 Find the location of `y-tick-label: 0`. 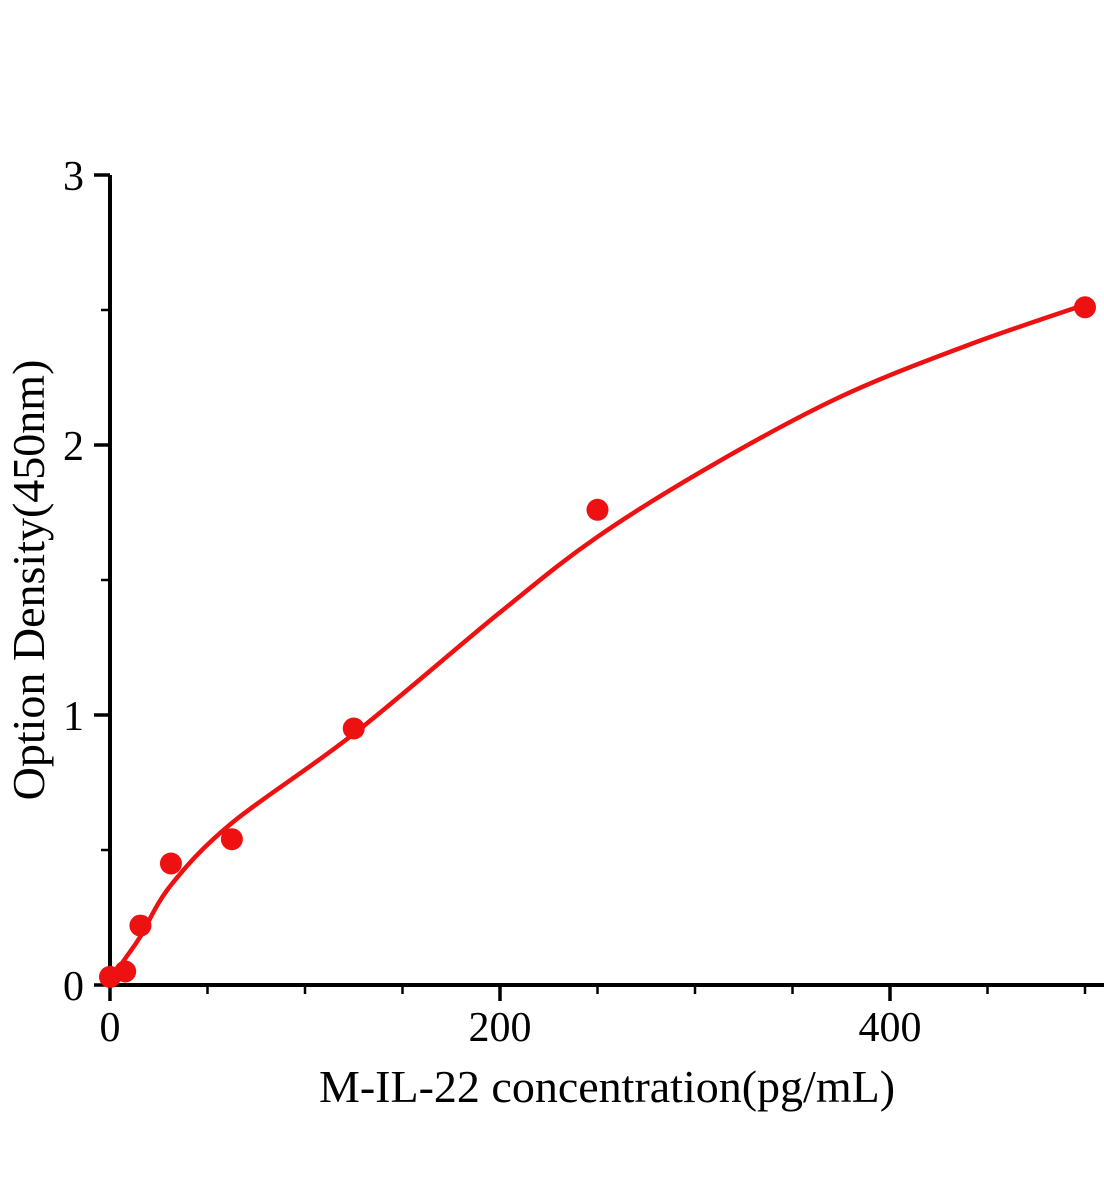

y-tick-label: 0 is located at coordinates (73, 987).